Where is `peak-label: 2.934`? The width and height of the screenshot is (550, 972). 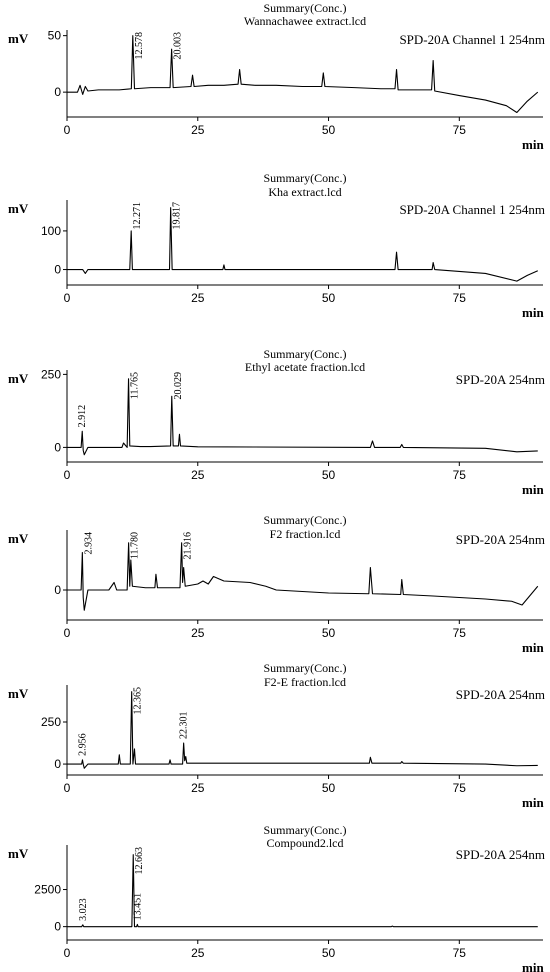 peak-label: 2.934 is located at coordinates (88, 543).